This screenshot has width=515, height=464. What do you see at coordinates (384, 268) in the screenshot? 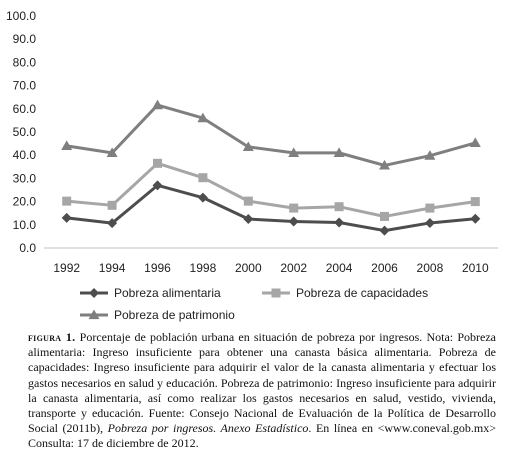
I see `x-tick-label: 2006` at bounding box center [384, 268].